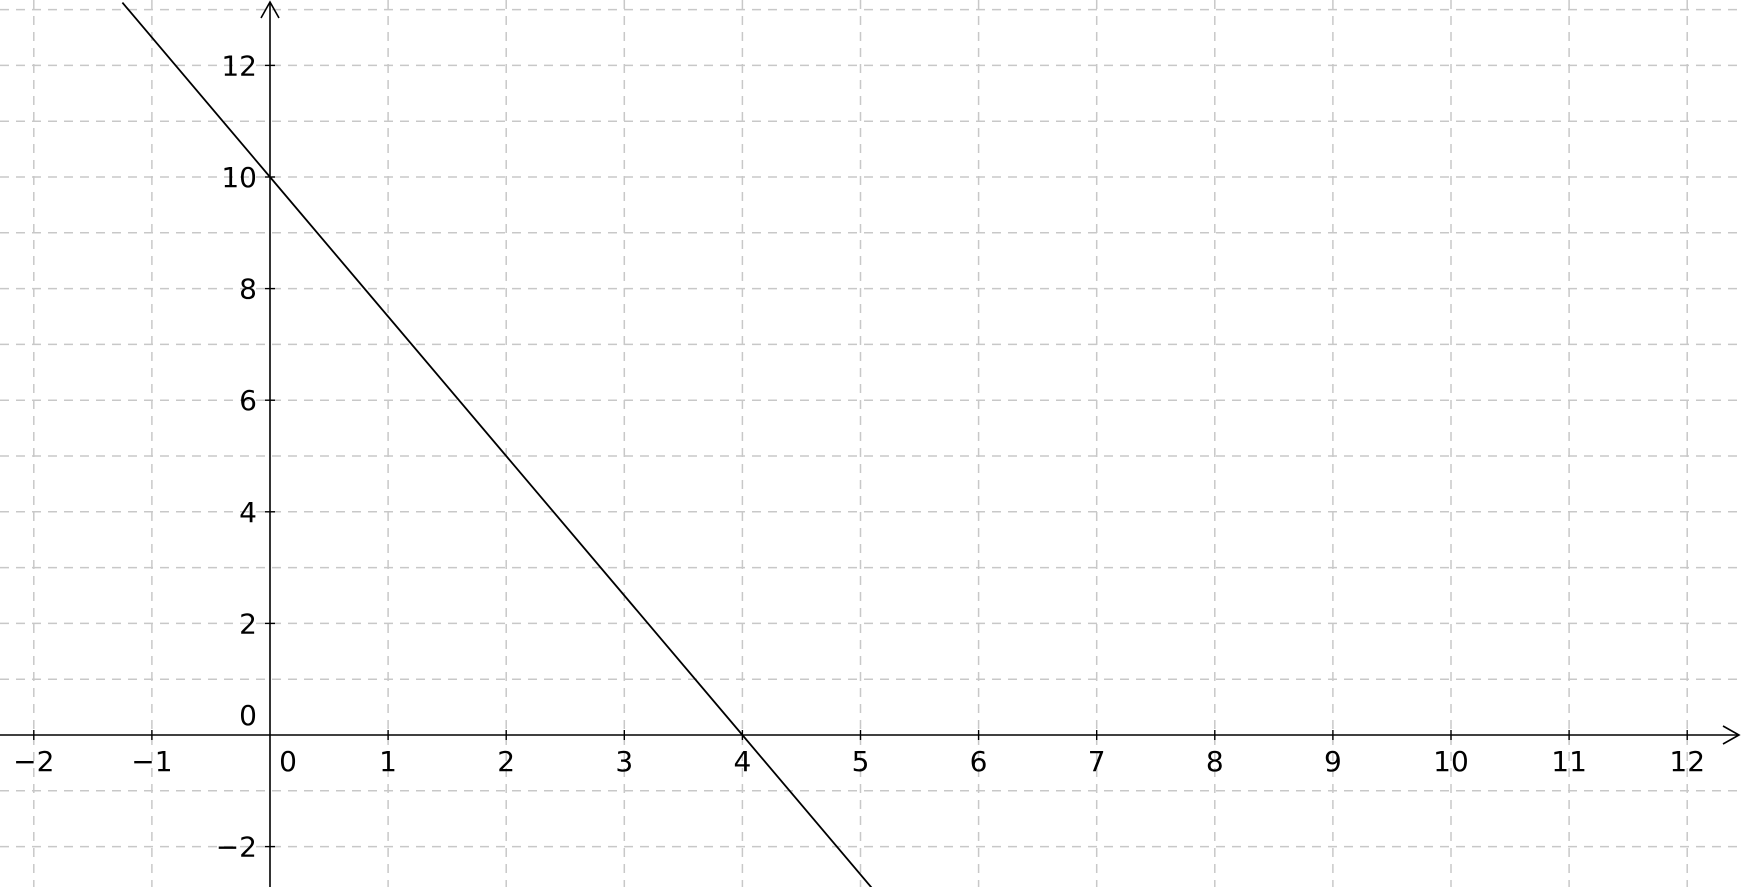  Describe the element at coordinates (239, 65) in the screenshot. I see `y-tick-label: 12` at that location.